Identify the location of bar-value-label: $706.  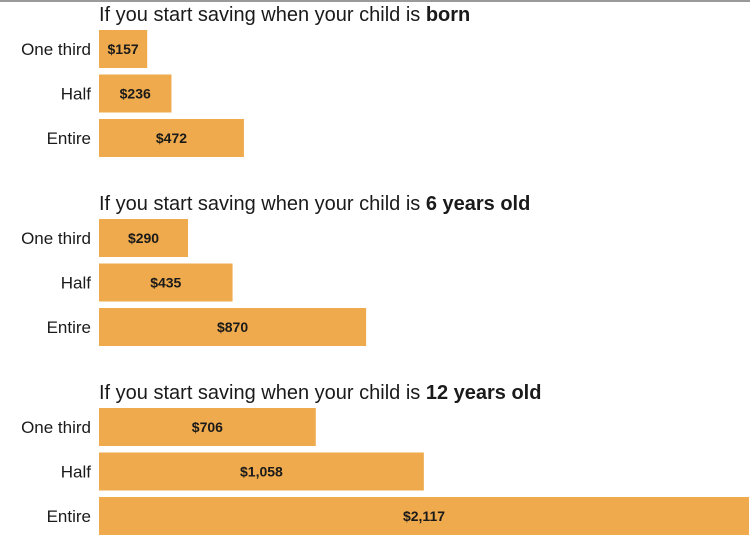
(207, 427).